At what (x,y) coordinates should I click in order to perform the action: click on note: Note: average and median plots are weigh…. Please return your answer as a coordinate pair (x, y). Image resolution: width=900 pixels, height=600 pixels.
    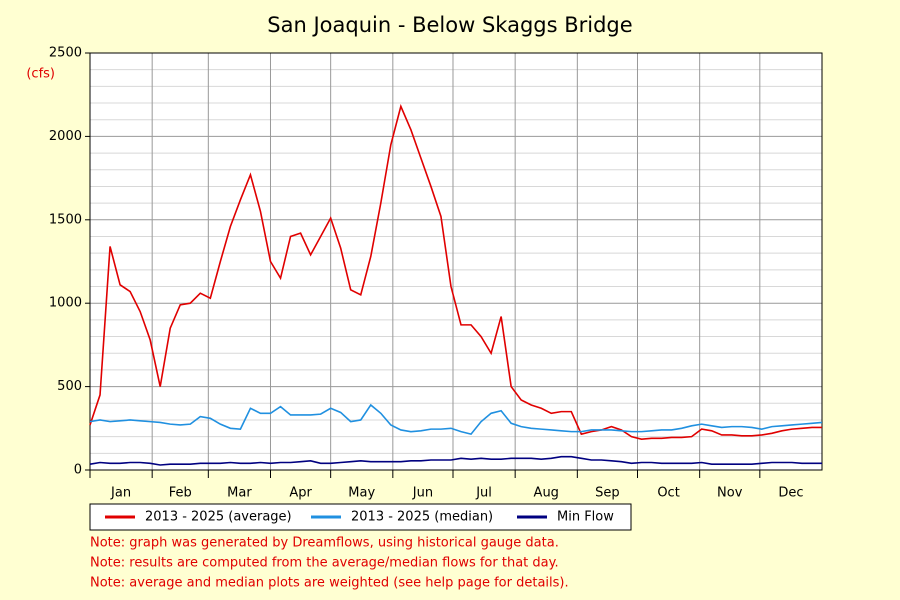
    Looking at the image, I should click on (329, 583).